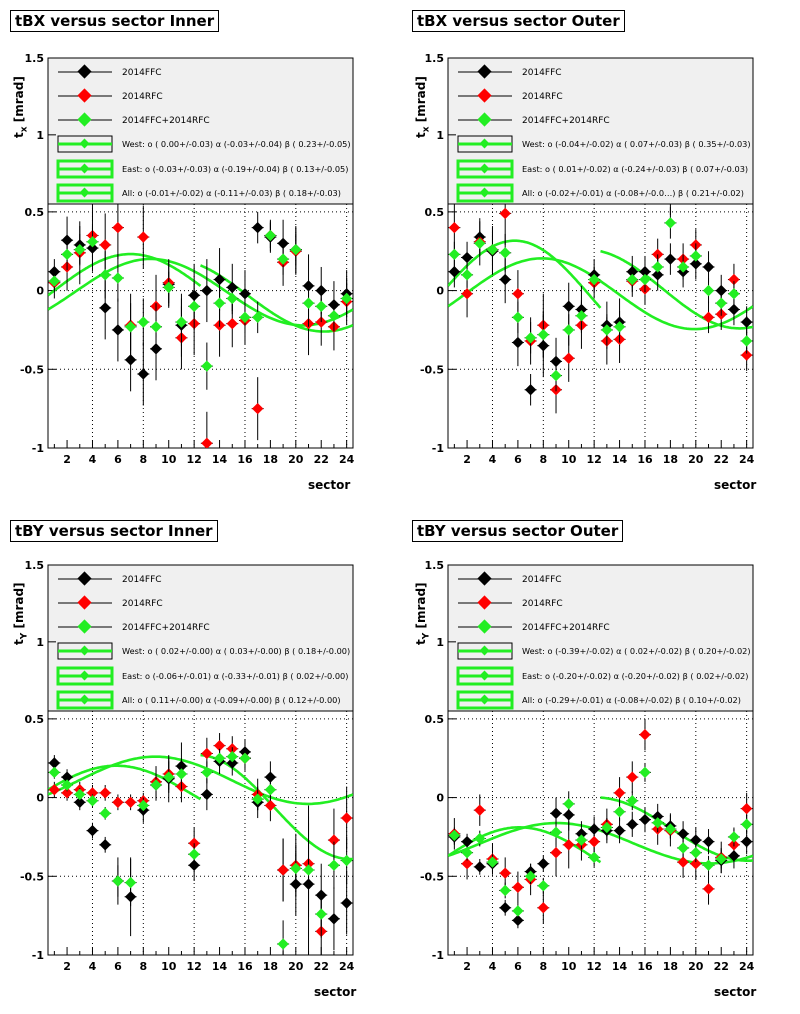 This screenshot has height=1014, width=800. What do you see at coordinates (569, 966) in the screenshot?
I see `x-tick-label: 10` at bounding box center [569, 966].